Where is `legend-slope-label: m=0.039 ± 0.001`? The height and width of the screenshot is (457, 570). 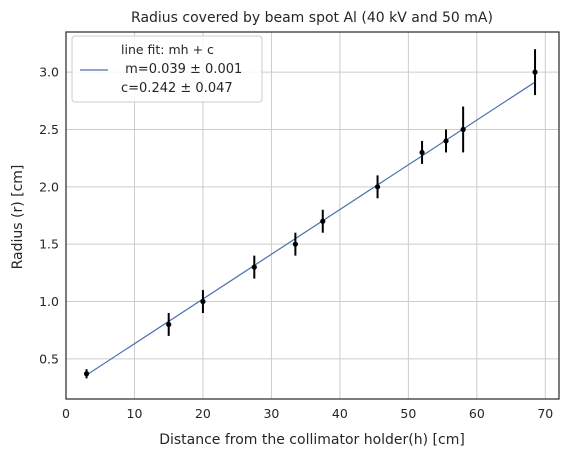
legend-slope-label: m=0.039 ± 0.001 is located at coordinates (181, 69).